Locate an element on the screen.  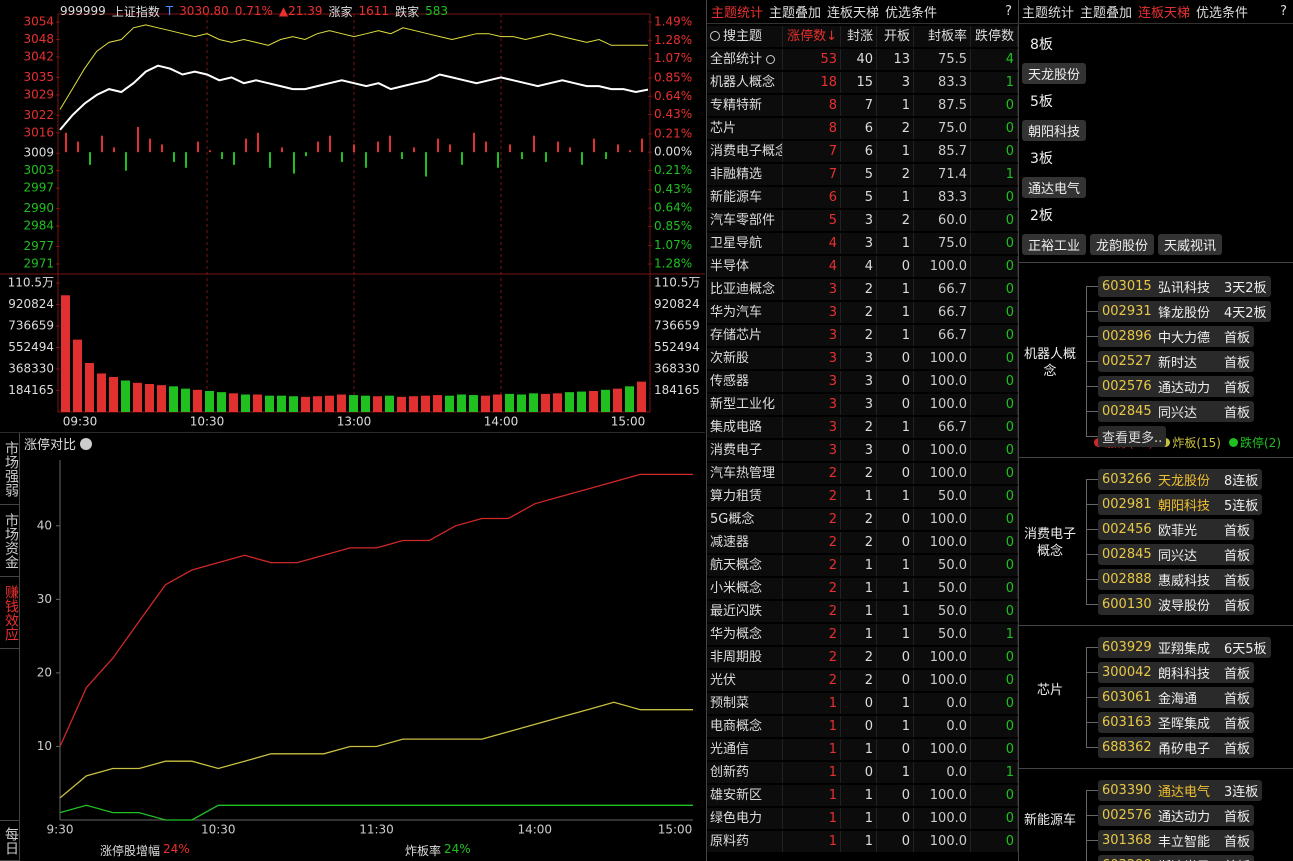
table-row: 非融精选 7 5 2 71.4 1 is located at coordinates (862, 174).